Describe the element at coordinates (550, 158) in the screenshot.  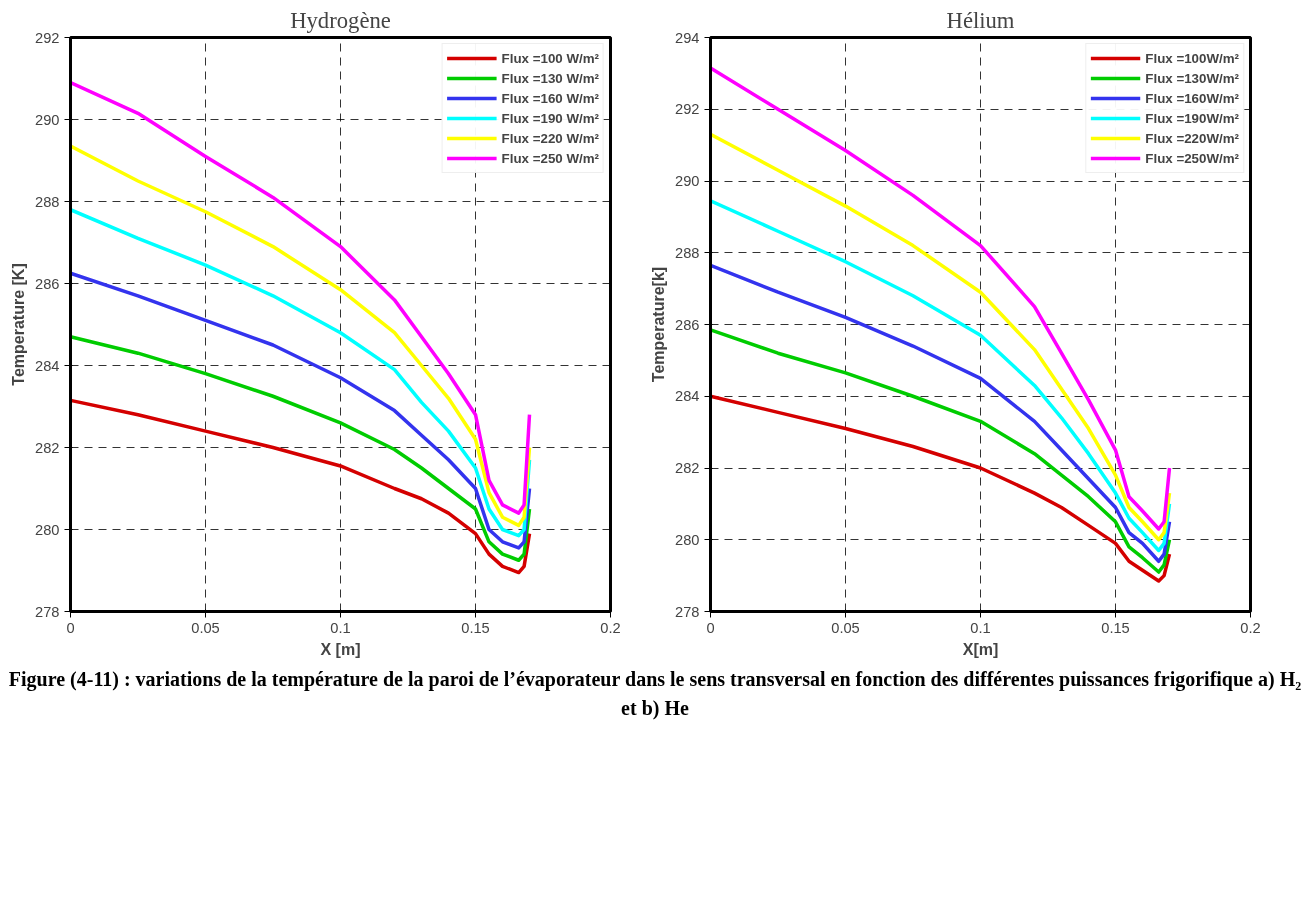
I see `legend-label: Flux =250 W/m²` at that location.